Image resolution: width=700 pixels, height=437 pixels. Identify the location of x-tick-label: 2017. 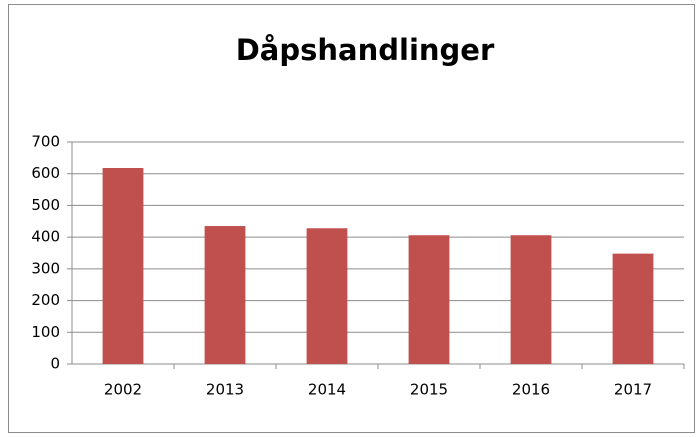
(633, 390).